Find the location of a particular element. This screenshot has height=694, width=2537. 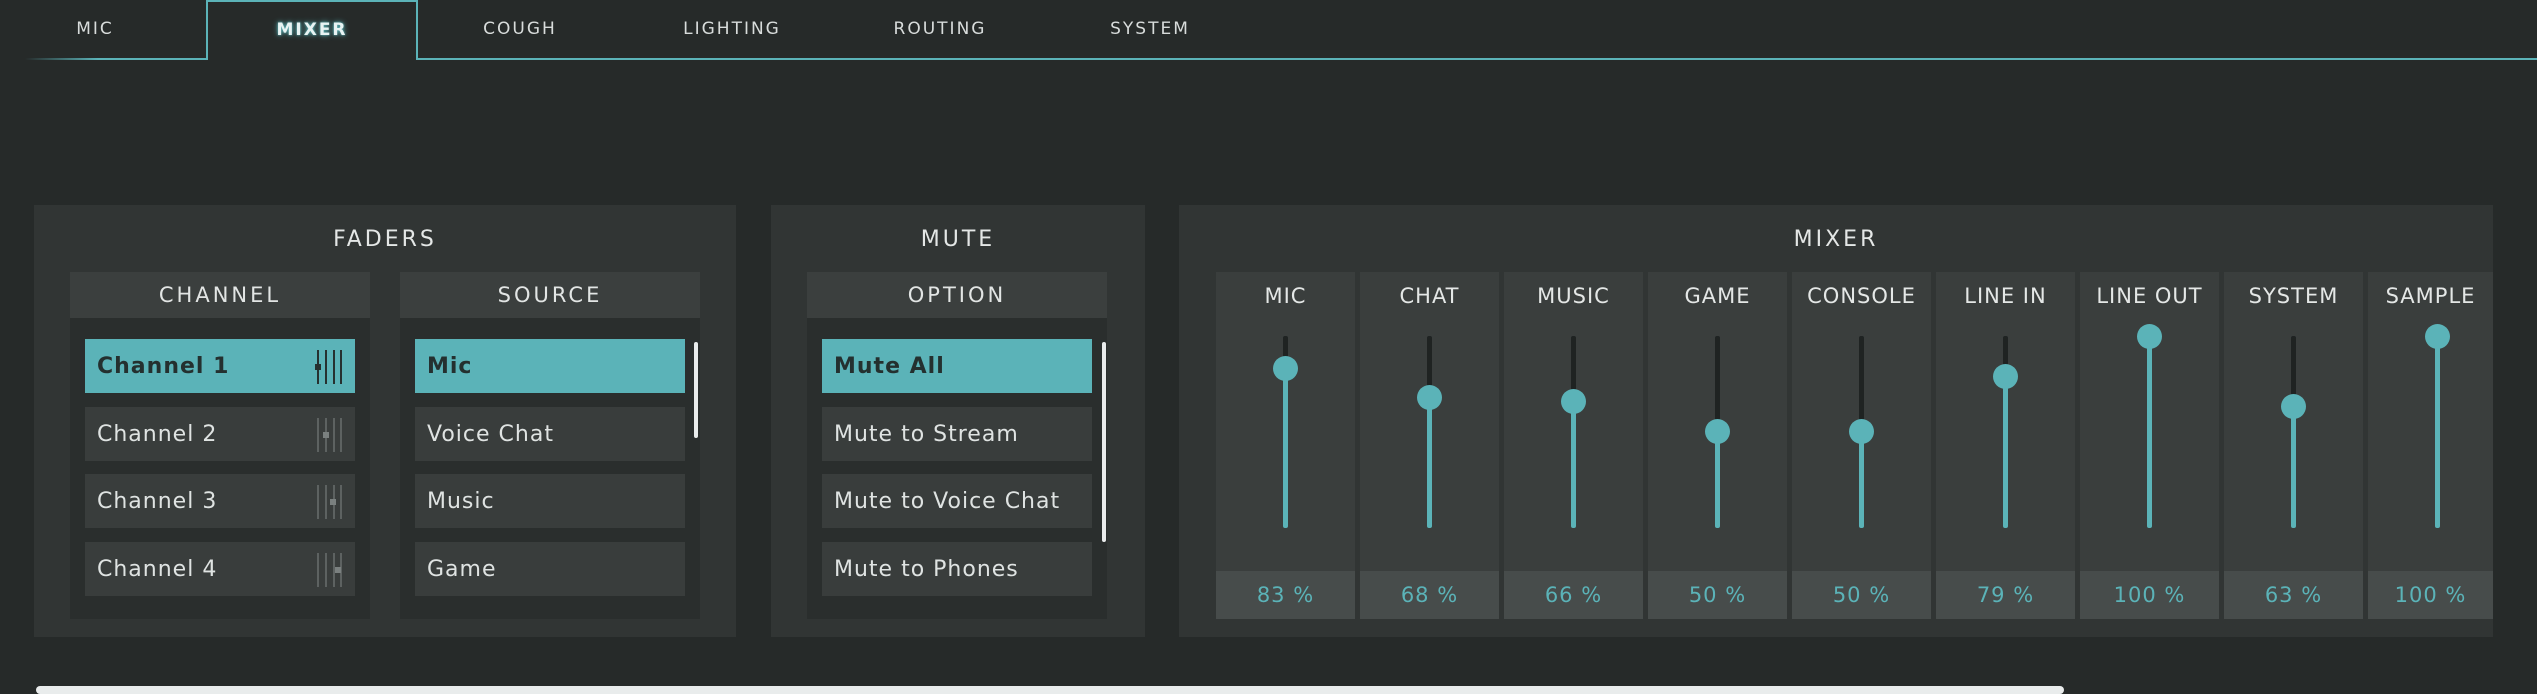

channel-item-1: Channel 1 is located at coordinates (220, 366).